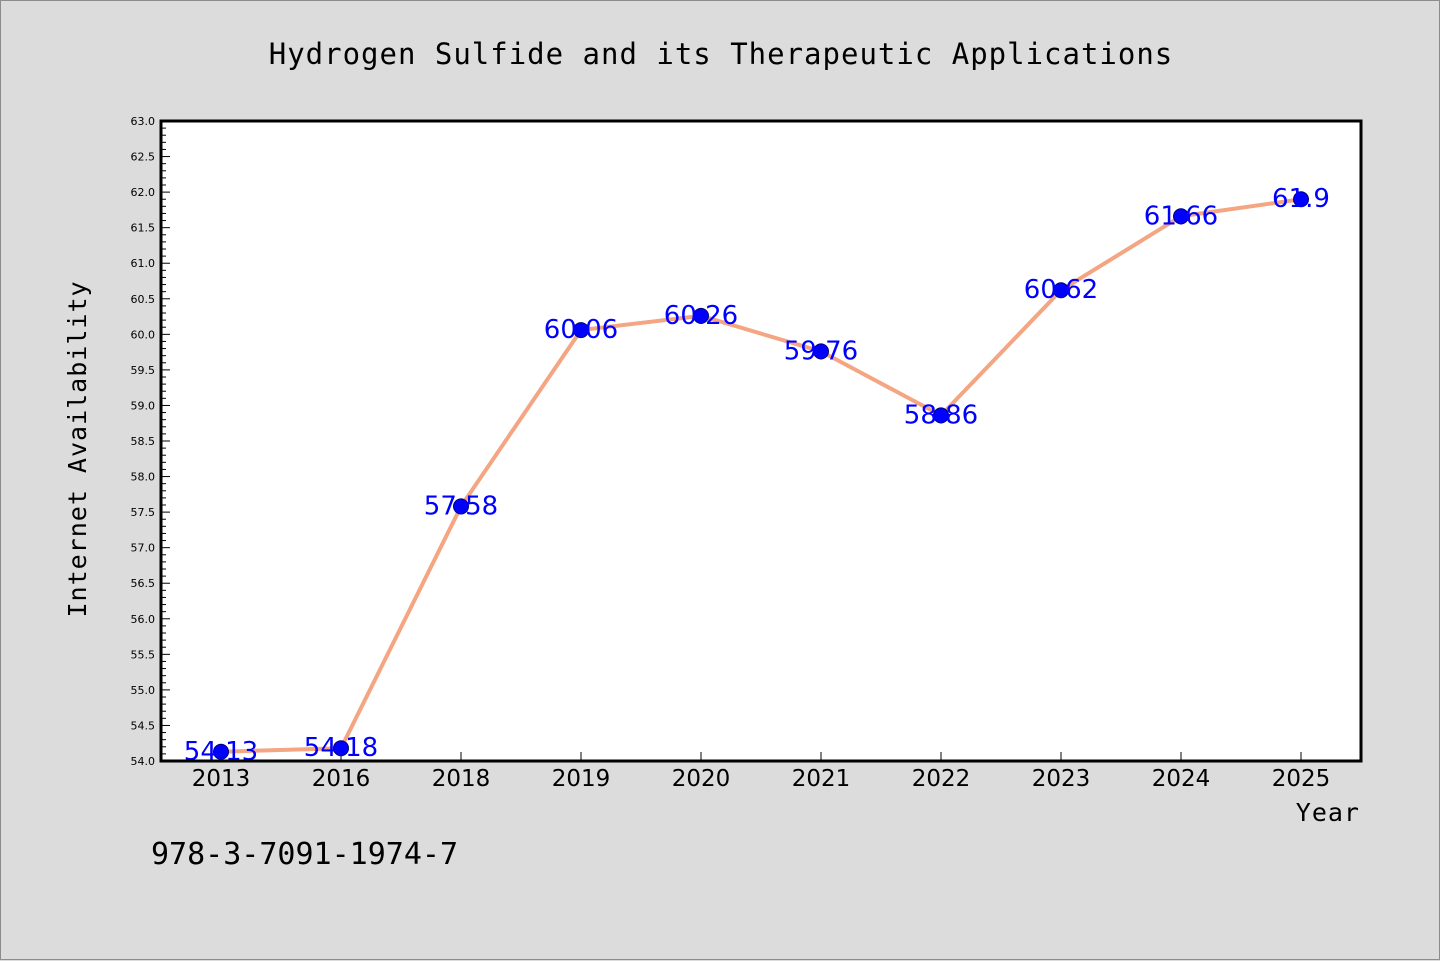  Describe the element at coordinates (143, 228) in the screenshot. I see `y-tick-label: 61.5` at that location.